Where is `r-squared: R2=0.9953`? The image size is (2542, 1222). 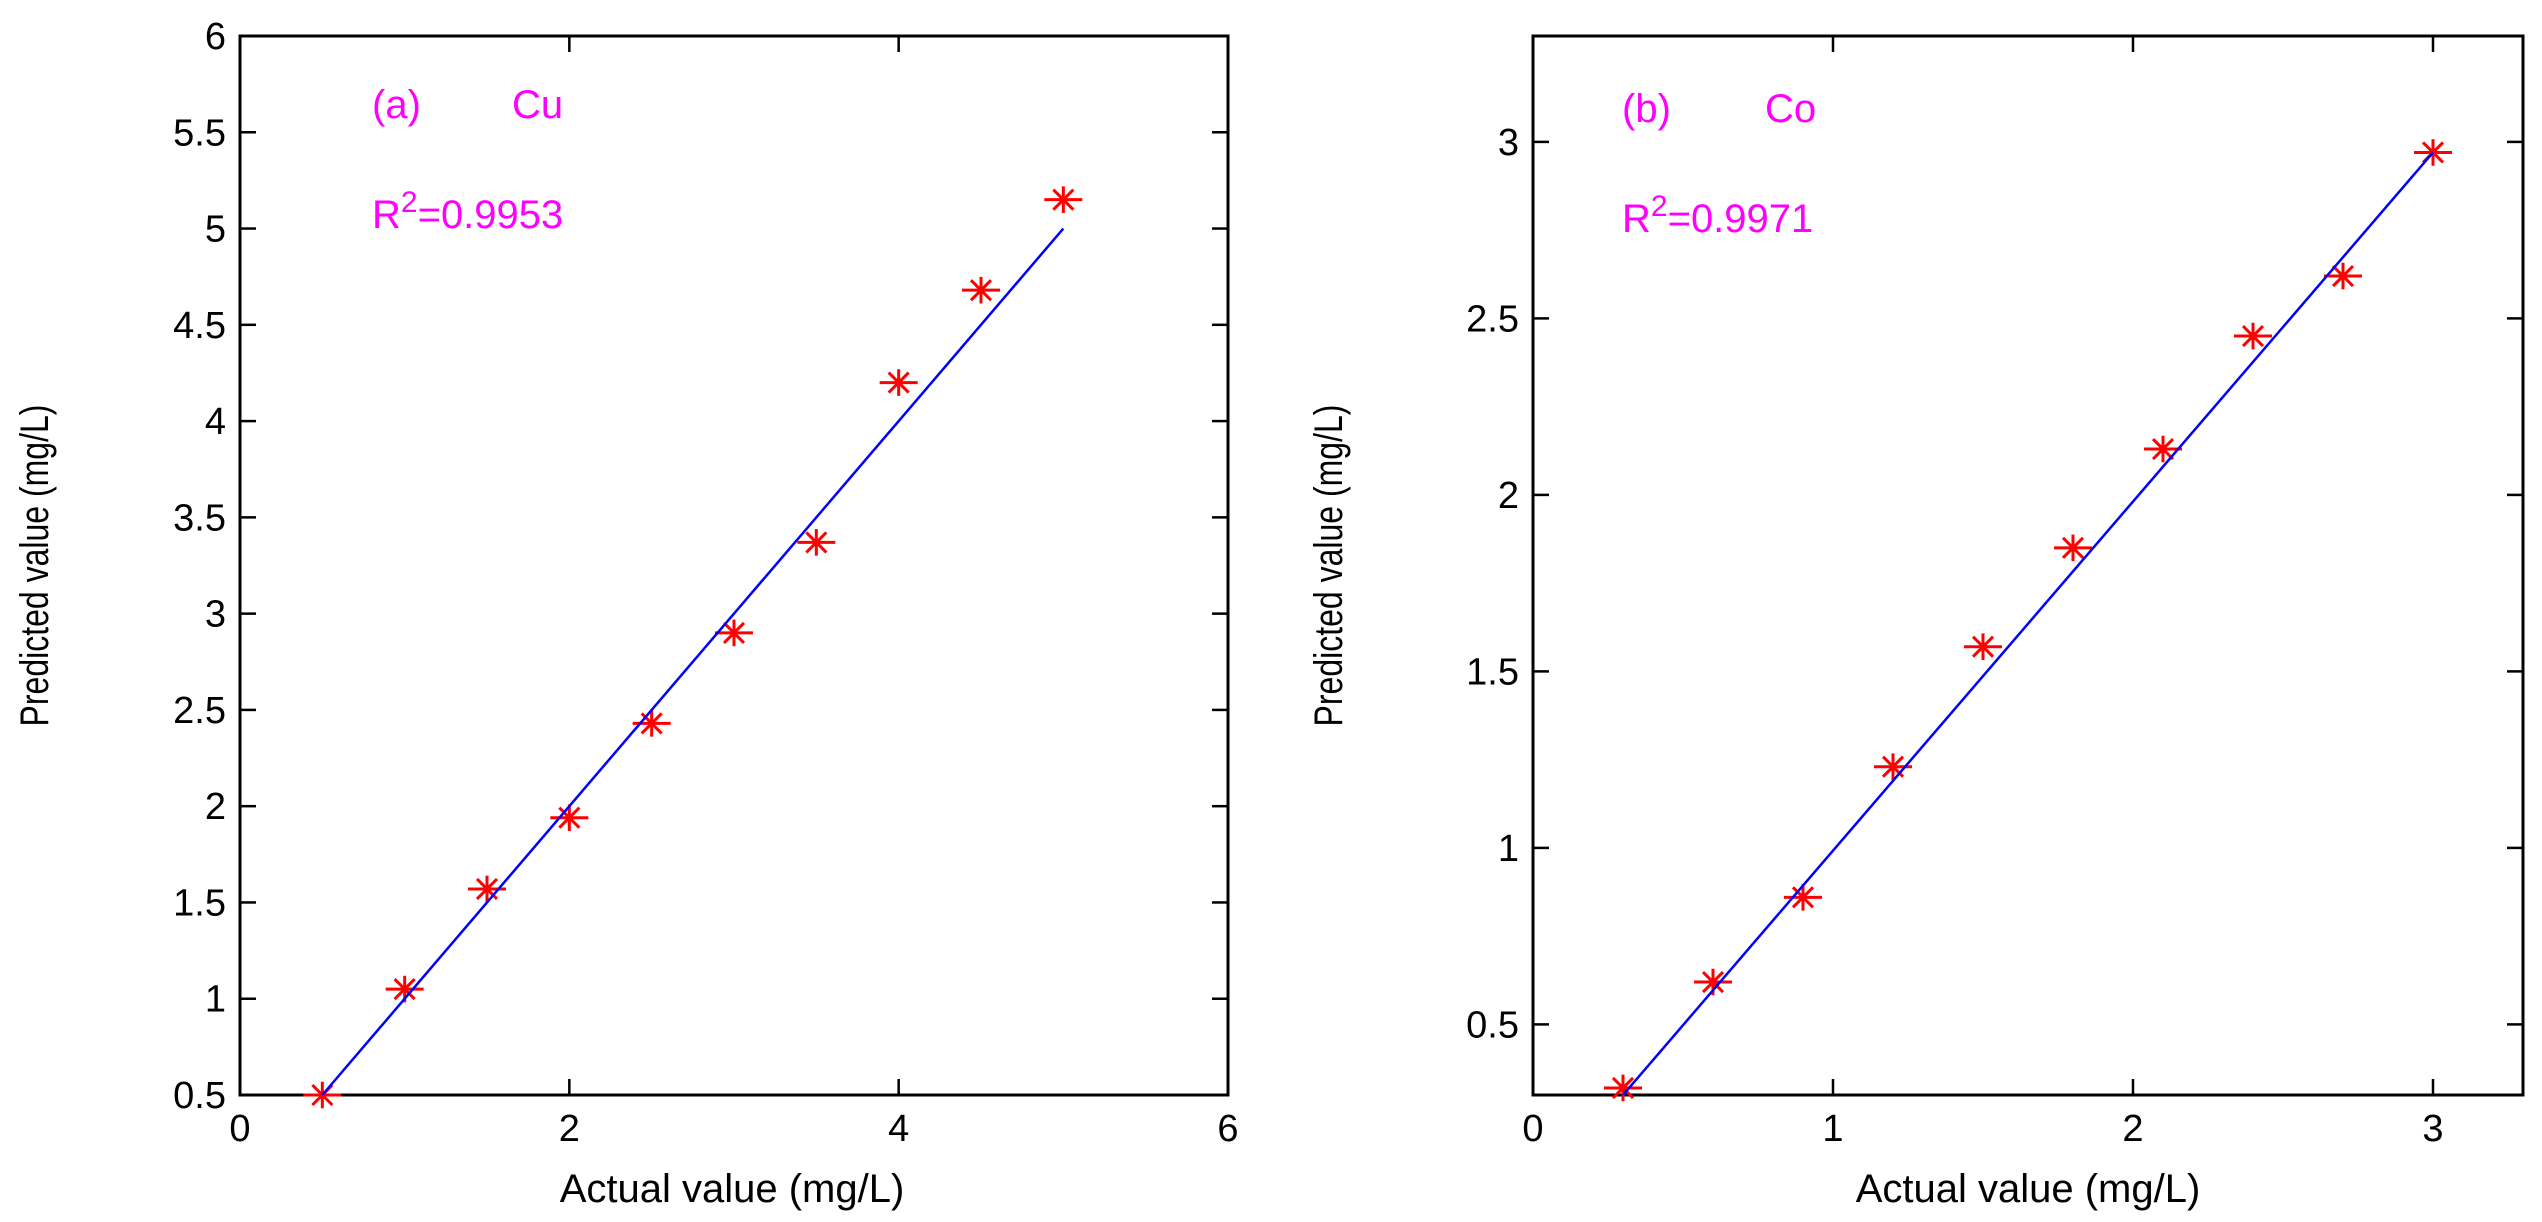 r-squared: R2=0.9953 is located at coordinates (467, 211).